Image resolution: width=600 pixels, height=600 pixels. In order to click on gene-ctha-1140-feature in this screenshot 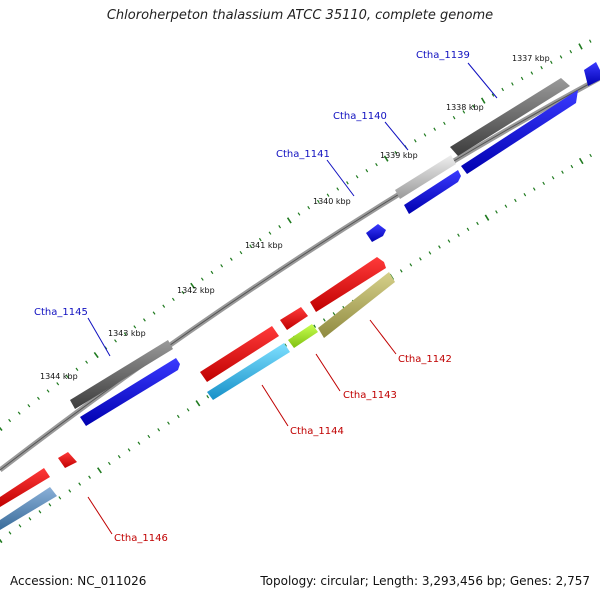, I will do `click(428, 184)`.